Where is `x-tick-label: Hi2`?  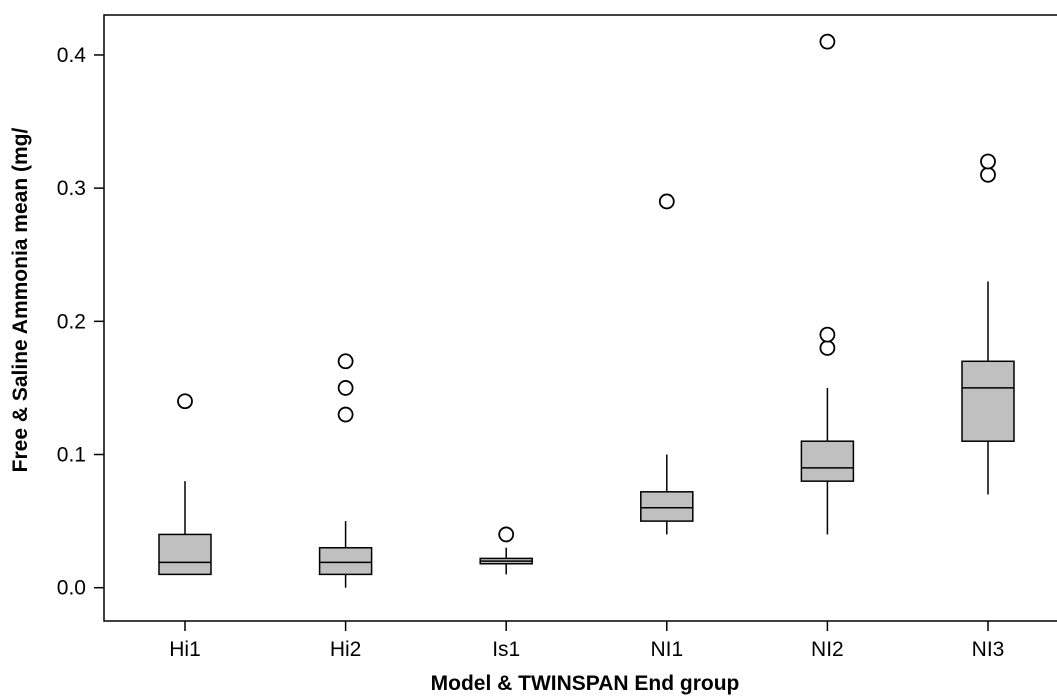 x-tick-label: Hi2 is located at coordinates (346, 649).